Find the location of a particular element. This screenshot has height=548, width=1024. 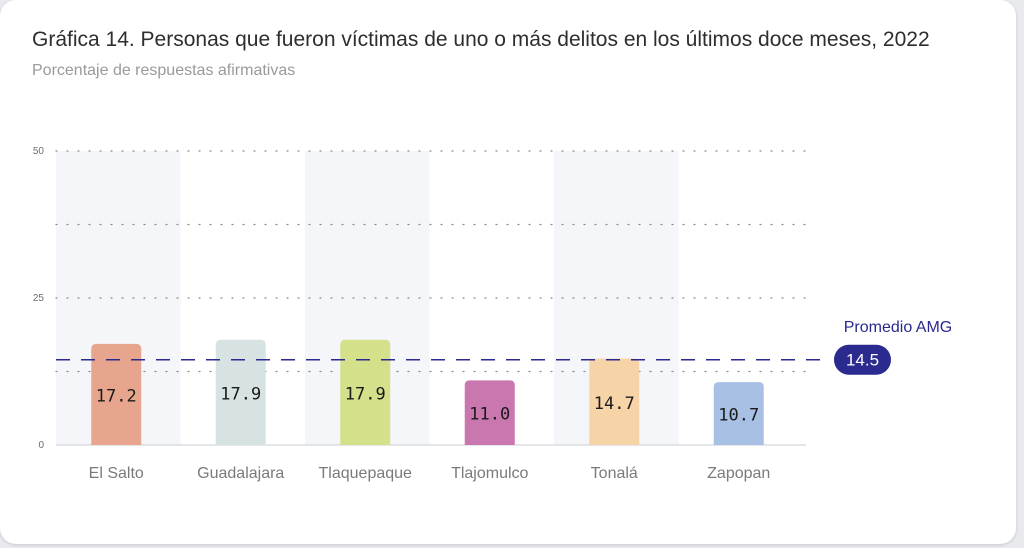

bar-tlajomulco is located at coordinates (489, 412).